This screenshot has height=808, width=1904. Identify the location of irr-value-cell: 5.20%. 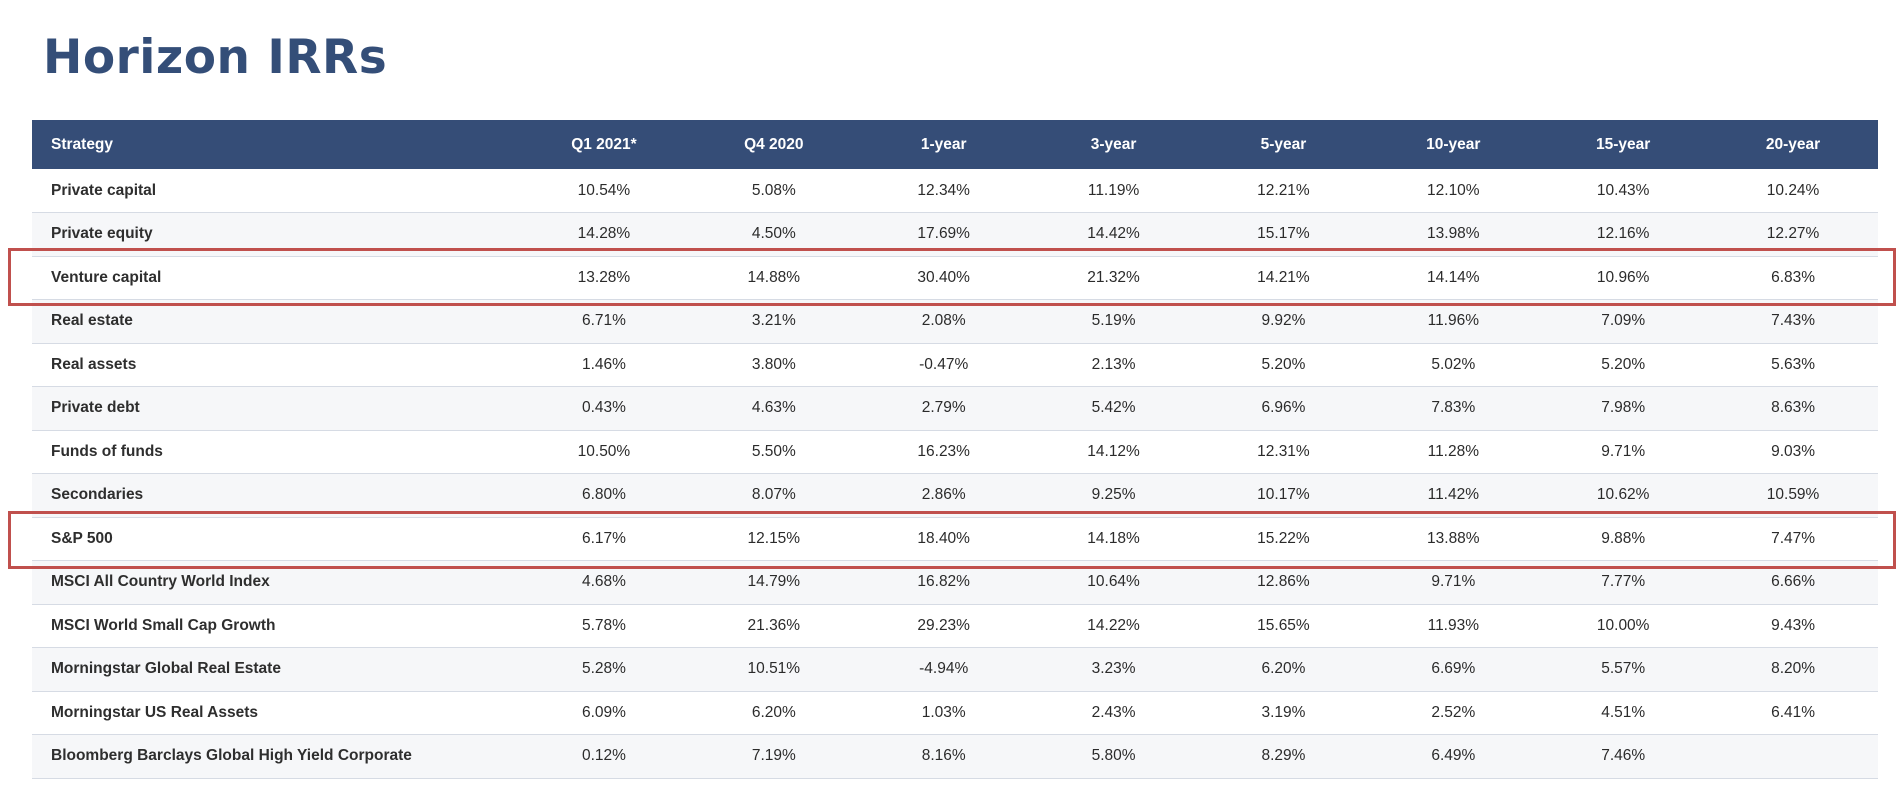
(1283, 364).